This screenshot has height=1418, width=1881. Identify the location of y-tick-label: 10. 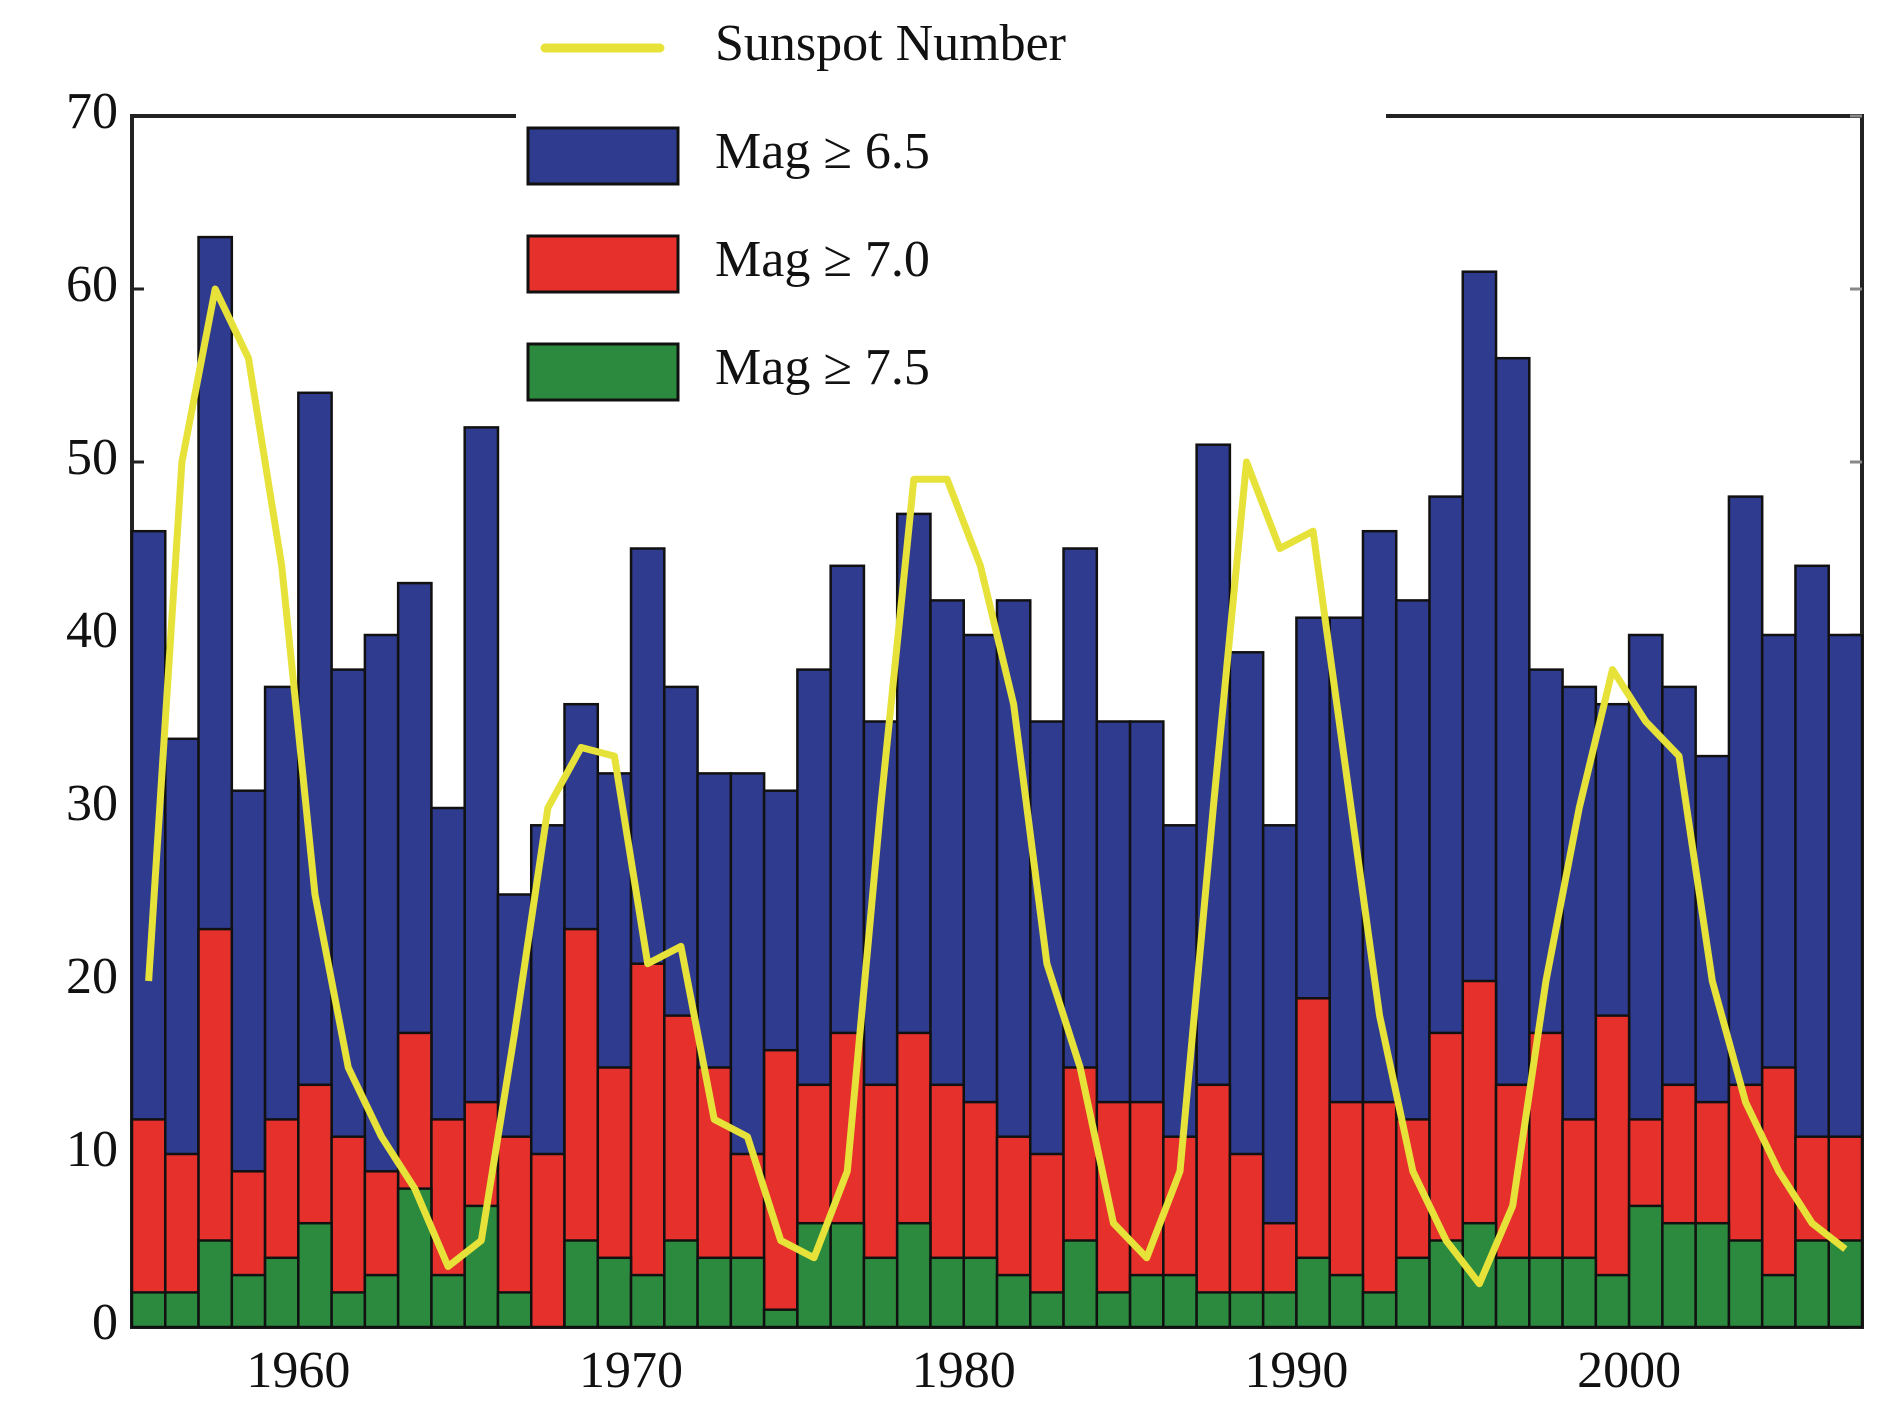
(92, 1149).